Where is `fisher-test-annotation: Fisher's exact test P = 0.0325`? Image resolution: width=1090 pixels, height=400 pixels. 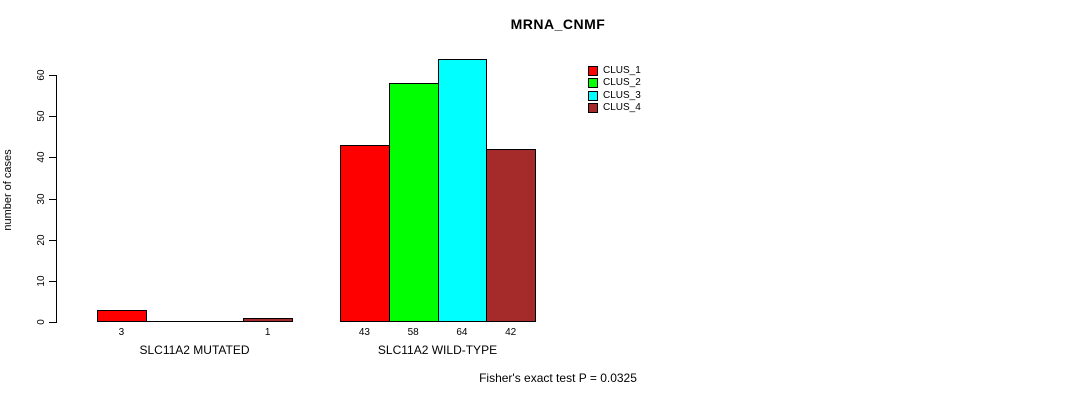
fisher-test-annotation: Fisher's exact test P = 0.0325 is located at coordinates (558, 378).